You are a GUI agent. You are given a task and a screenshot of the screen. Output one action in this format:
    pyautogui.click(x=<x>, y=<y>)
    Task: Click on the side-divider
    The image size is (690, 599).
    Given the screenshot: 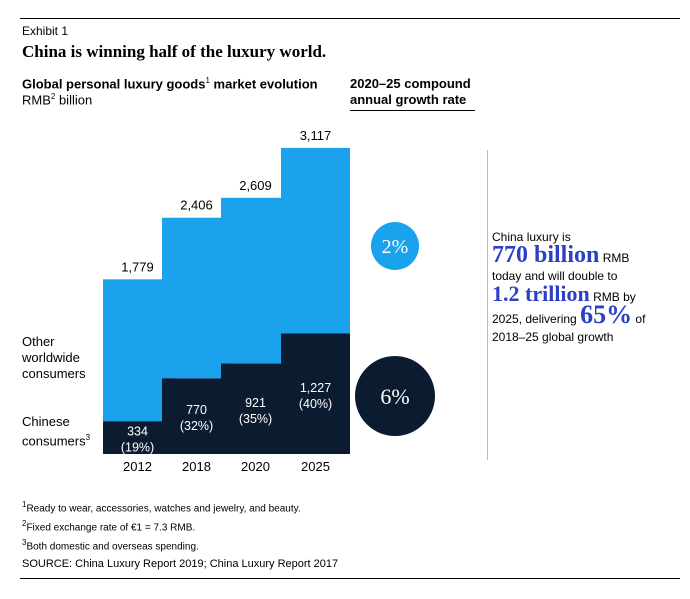 What is the action you would take?
    pyautogui.click(x=487, y=305)
    